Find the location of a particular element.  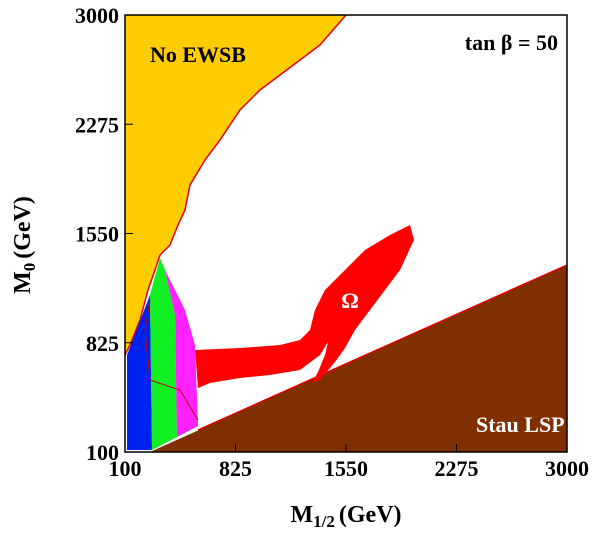

y-tick-label: 1550 is located at coordinates (97, 234).